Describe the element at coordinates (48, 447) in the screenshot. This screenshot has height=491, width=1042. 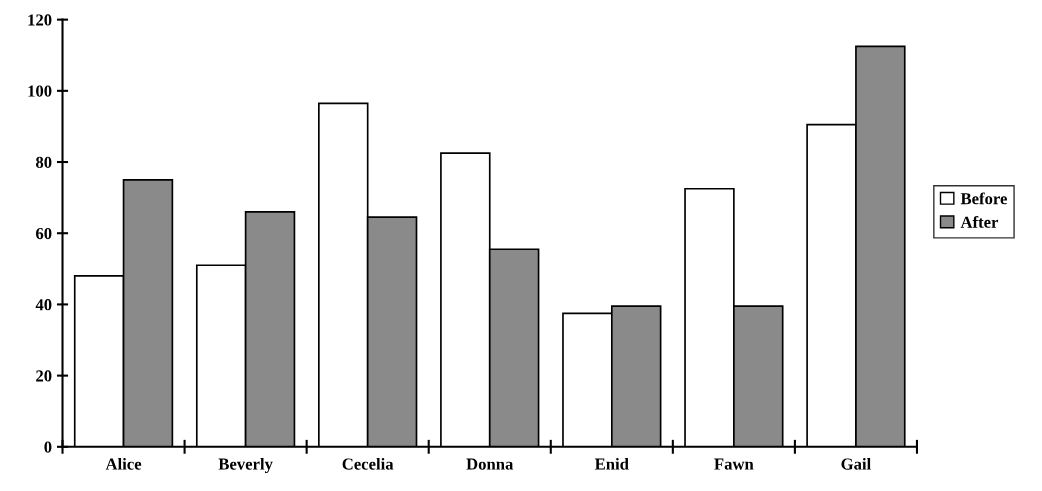
I see `y-tick-label: 0` at that location.